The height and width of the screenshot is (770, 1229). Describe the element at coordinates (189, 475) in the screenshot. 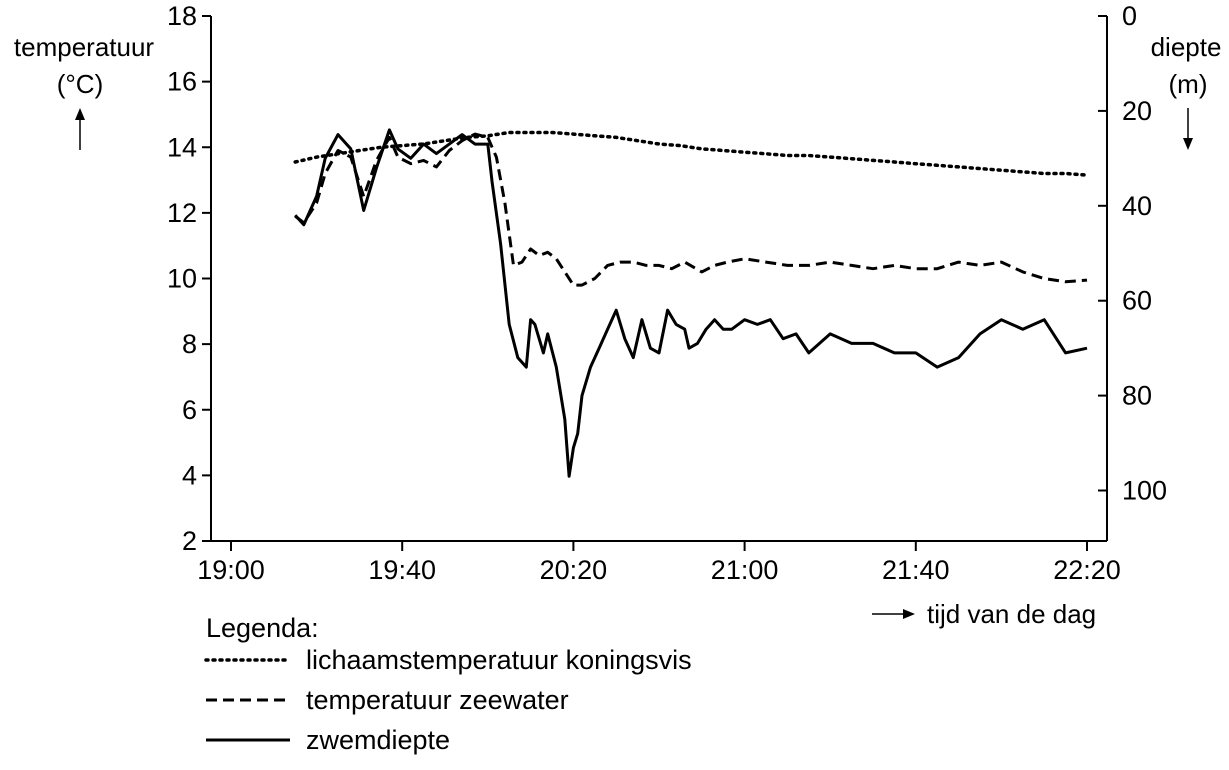

I see `left-tick-label: 4` at that location.